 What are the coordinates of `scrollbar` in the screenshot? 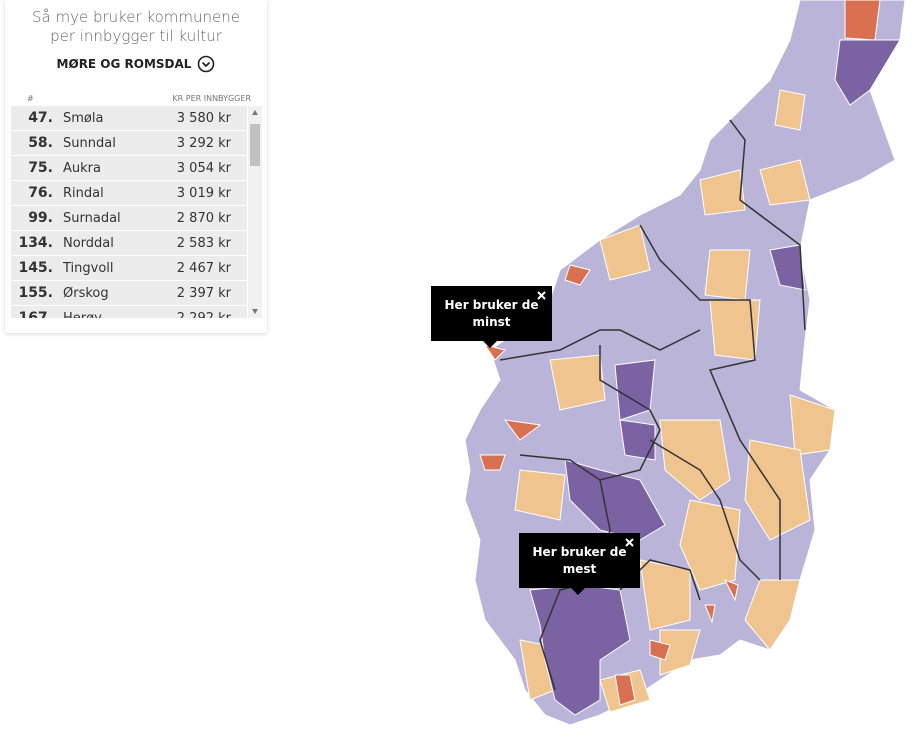 It's located at (255, 212).